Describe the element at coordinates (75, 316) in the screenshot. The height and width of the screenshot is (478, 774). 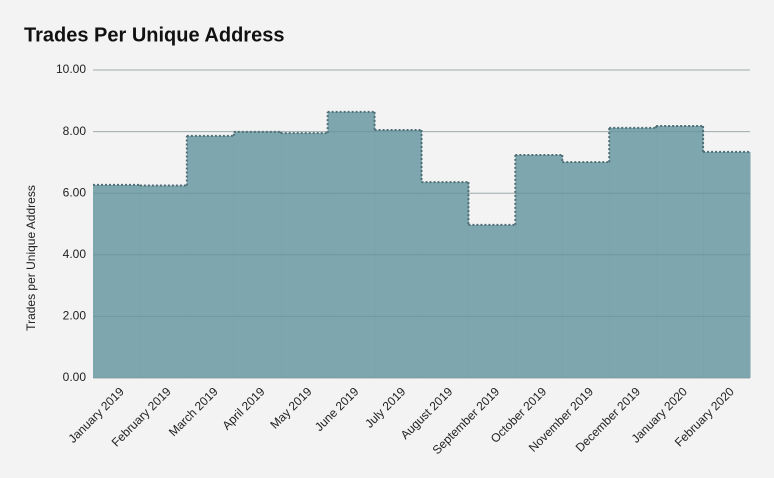
I see `y-tick-label: 2.00` at that location.